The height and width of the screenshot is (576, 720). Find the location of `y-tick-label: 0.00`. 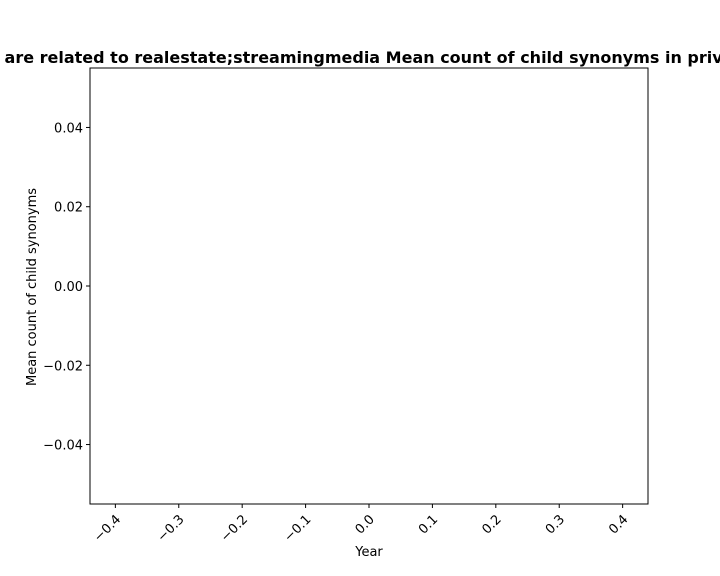

y-tick-label: 0.00 is located at coordinates (68, 287).